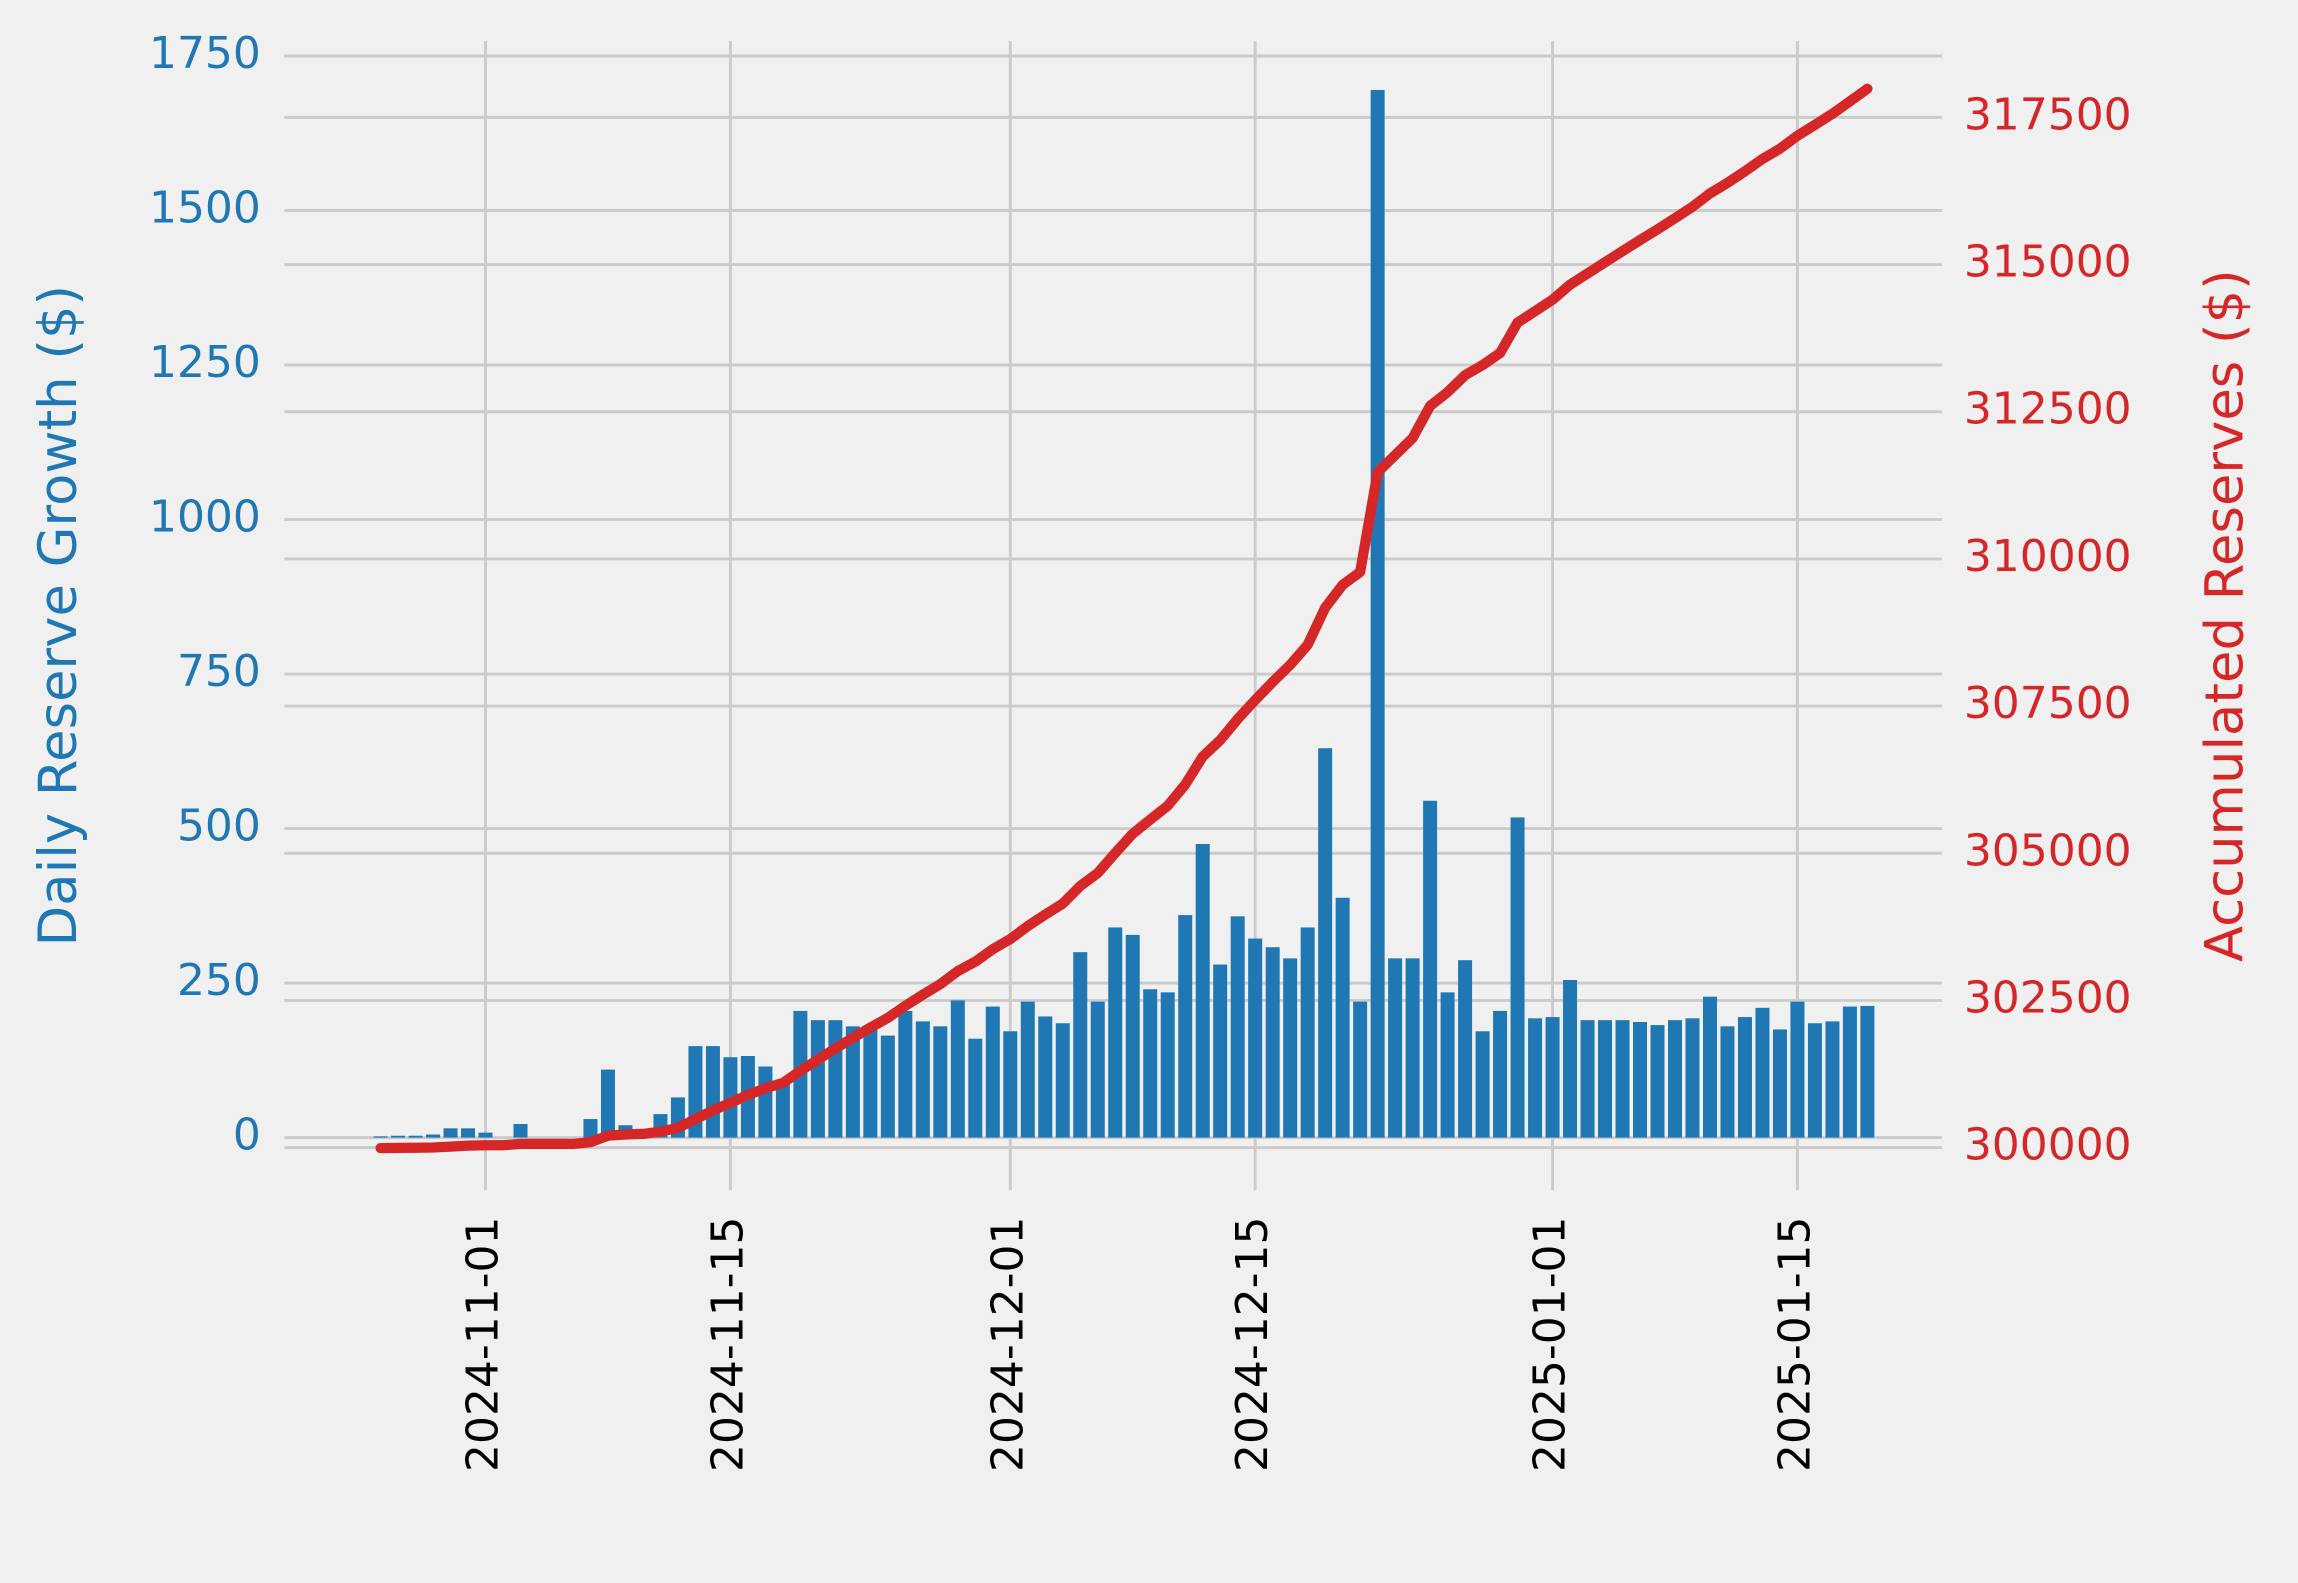 This screenshot has width=2298, height=1583. What do you see at coordinates (727, 1344) in the screenshot?
I see `x-tick-label: 2024-11-15` at bounding box center [727, 1344].